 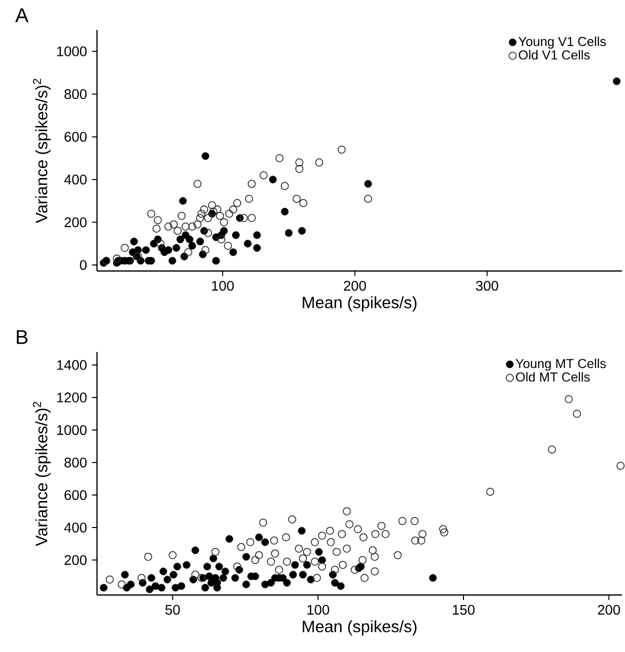 I want to click on legend-label: Young MT Cells, so click(x=561, y=364).